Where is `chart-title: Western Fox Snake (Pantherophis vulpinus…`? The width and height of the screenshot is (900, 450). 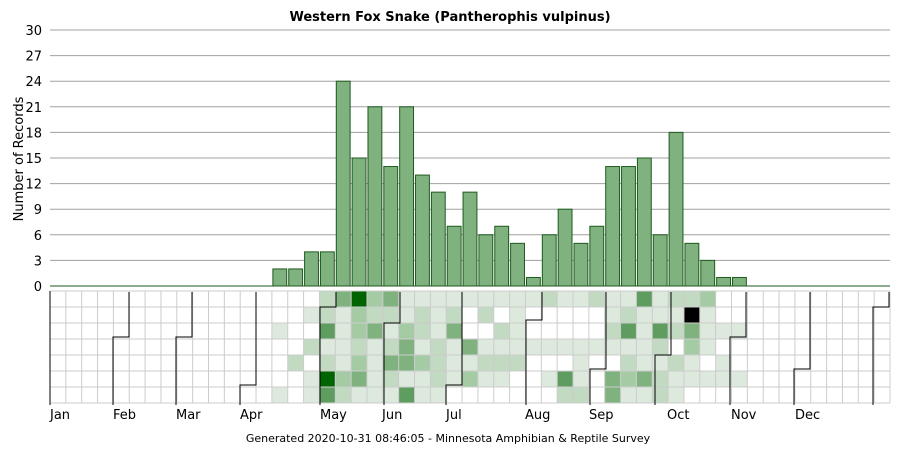 chart-title: Western Fox Snake (Pantherophis vulpinus… is located at coordinates (449, 17).